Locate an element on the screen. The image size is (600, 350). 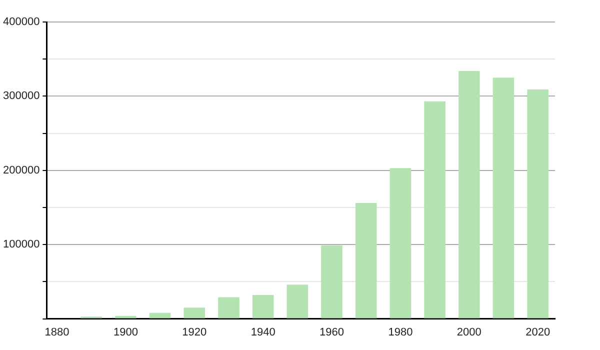
x-tick-label: 1900 is located at coordinates (125, 332).